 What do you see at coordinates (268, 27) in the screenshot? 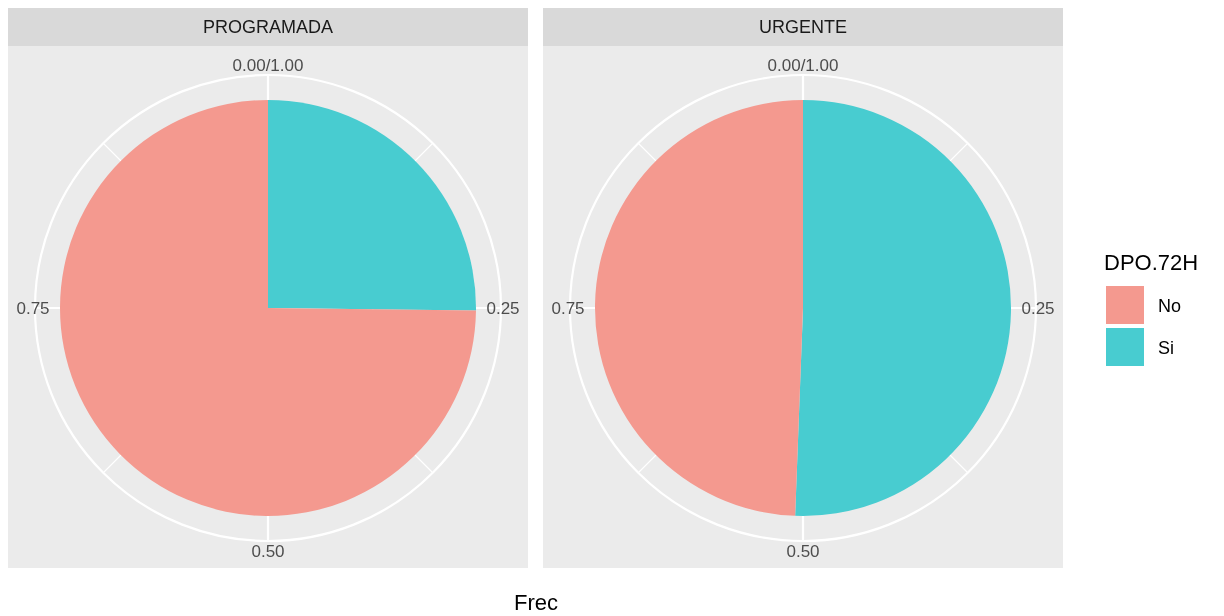
I see `chart-title: PROGRAMADA` at bounding box center [268, 27].